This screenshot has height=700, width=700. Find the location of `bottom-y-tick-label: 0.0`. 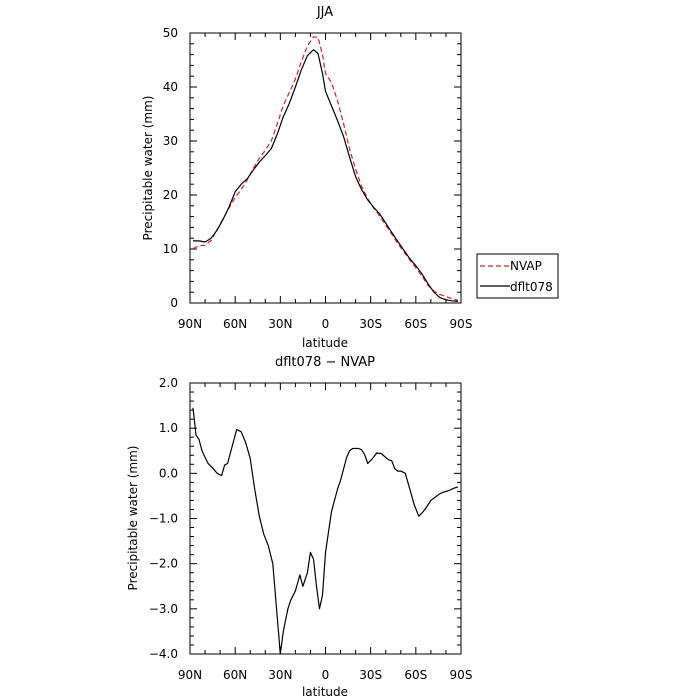

bottom-y-tick-label: 0.0 is located at coordinates (168, 473).